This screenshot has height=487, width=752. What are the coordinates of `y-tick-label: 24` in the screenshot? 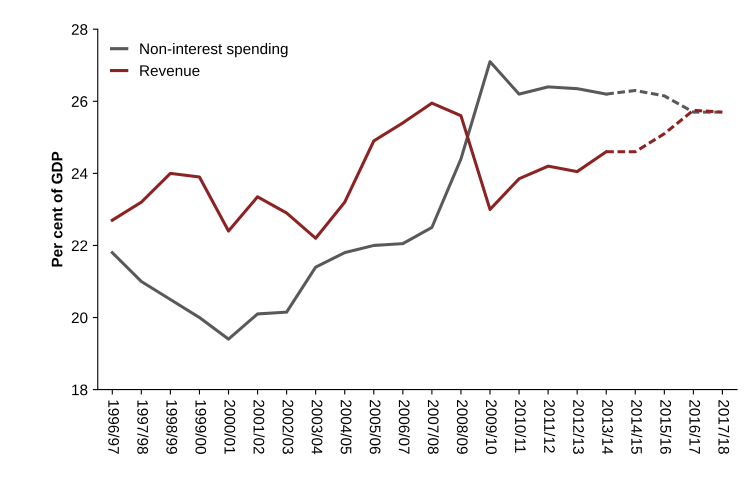 It's located at (80, 173).